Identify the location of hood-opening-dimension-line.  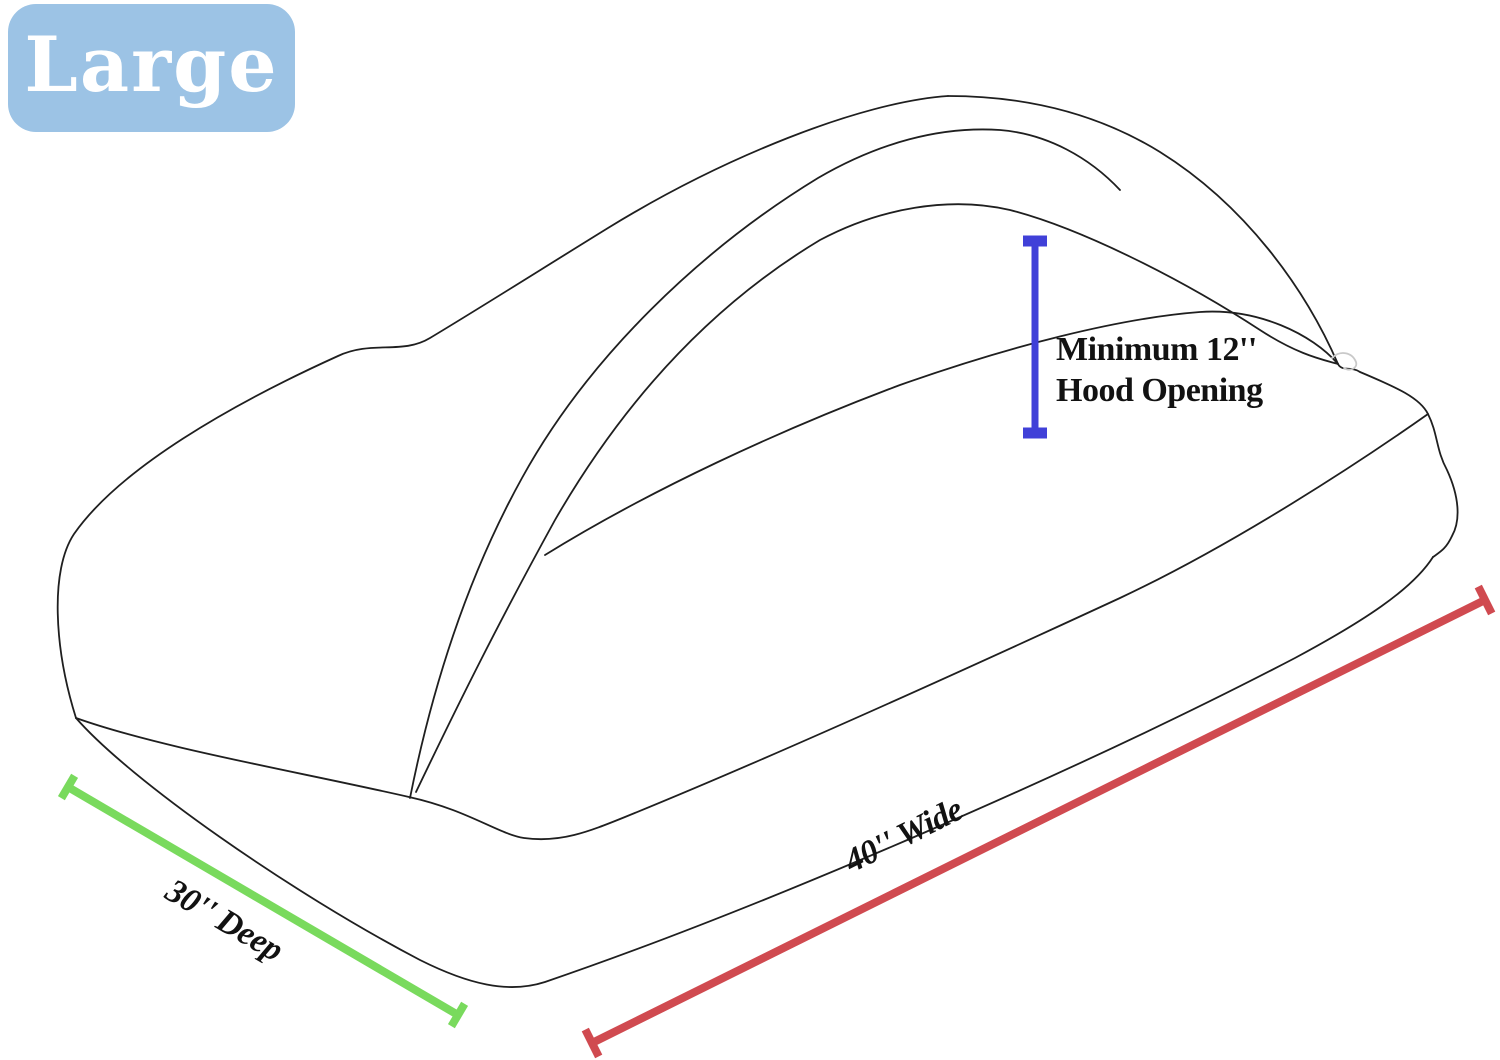
(1035, 337).